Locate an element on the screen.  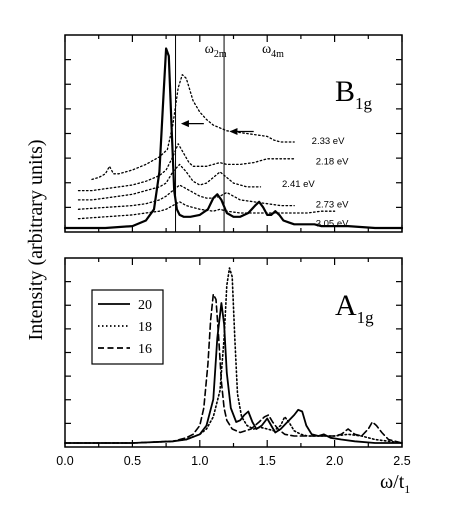
b1g-panel-label: B1g is located at coordinates (354, 94).